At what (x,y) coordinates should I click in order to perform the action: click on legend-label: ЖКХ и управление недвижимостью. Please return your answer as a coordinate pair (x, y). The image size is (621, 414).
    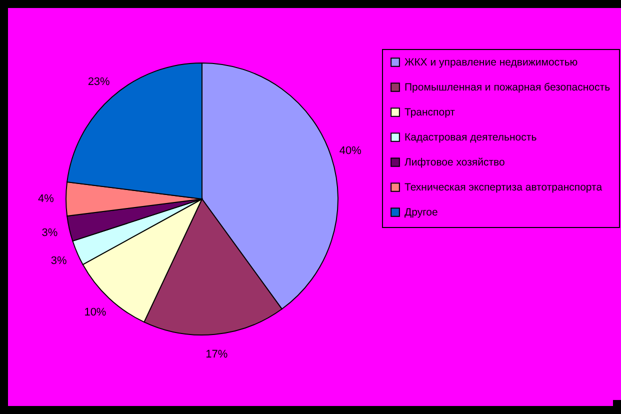
    Looking at the image, I should click on (491, 62).